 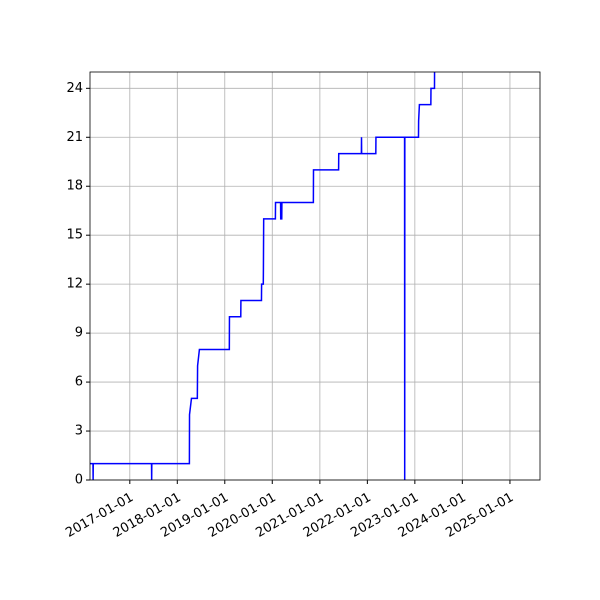 What do you see at coordinates (74, 88) in the screenshot?
I see `y-tick-label: 24` at bounding box center [74, 88].